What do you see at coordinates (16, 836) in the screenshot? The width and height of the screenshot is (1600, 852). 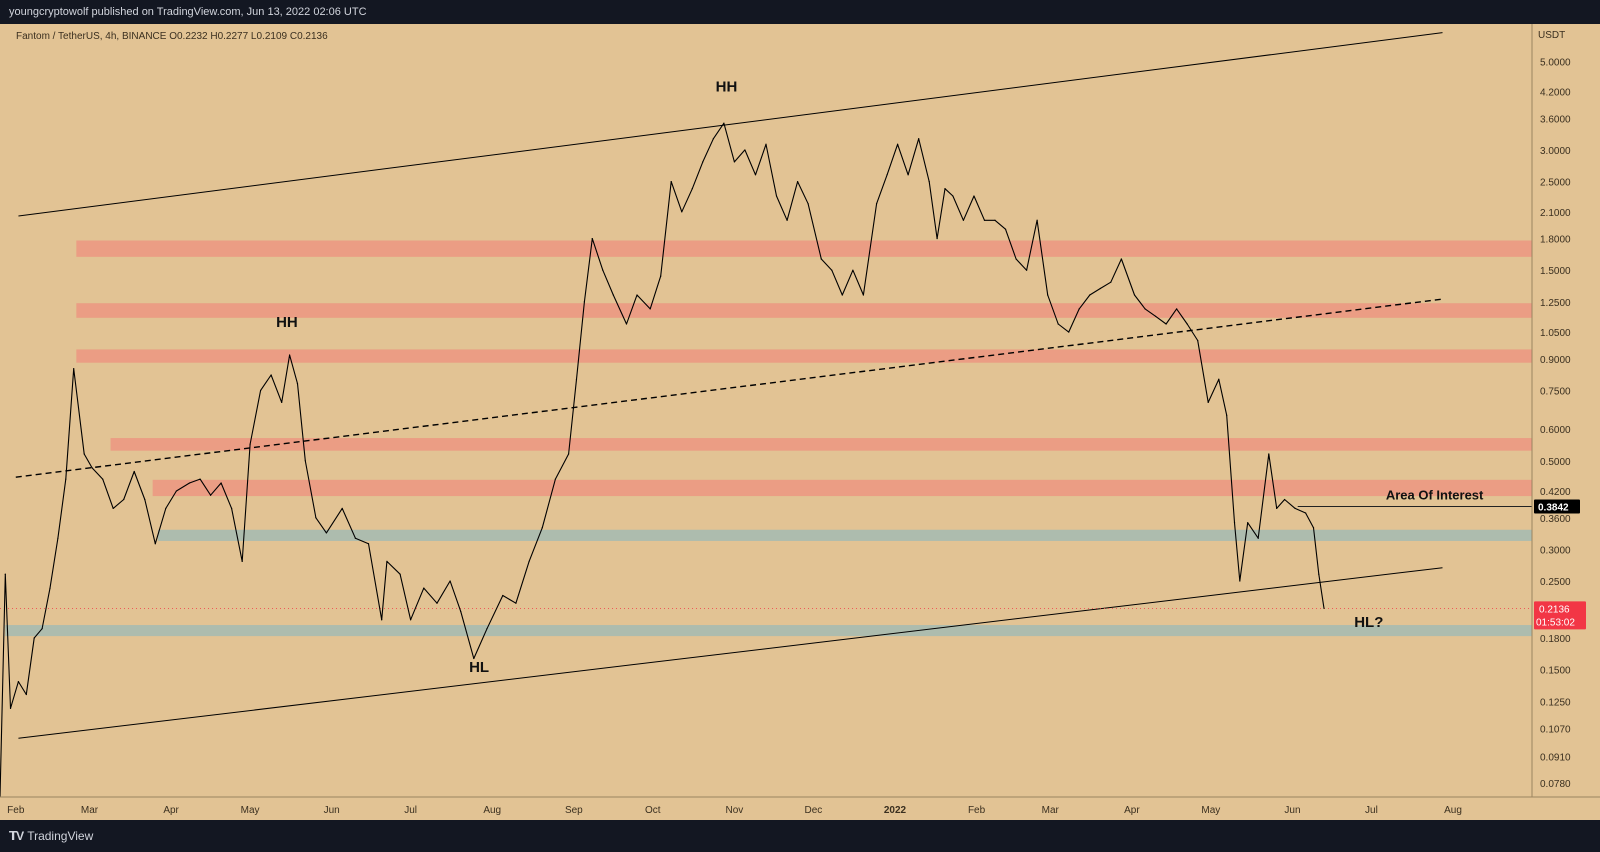 I see `tradingview-logo-icon: 𝗧V` at bounding box center [16, 836].